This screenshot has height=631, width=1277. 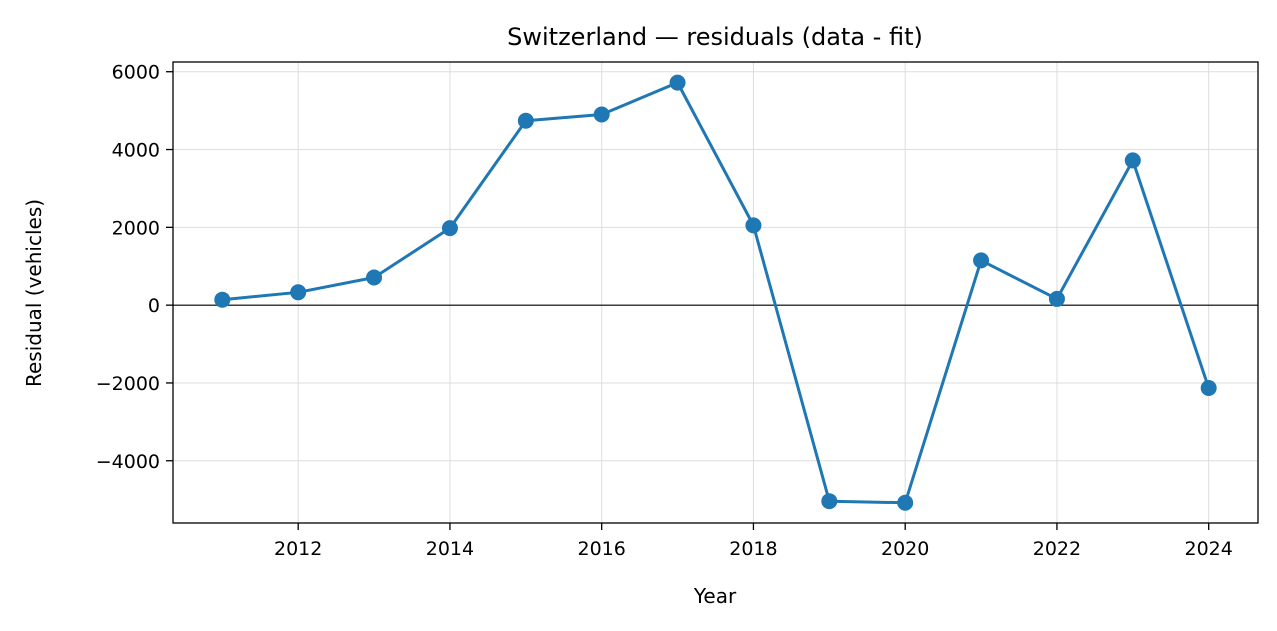 What do you see at coordinates (34, 293) in the screenshot?
I see `y-axis-label: Residual (vehicles)` at bounding box center [34, 293].